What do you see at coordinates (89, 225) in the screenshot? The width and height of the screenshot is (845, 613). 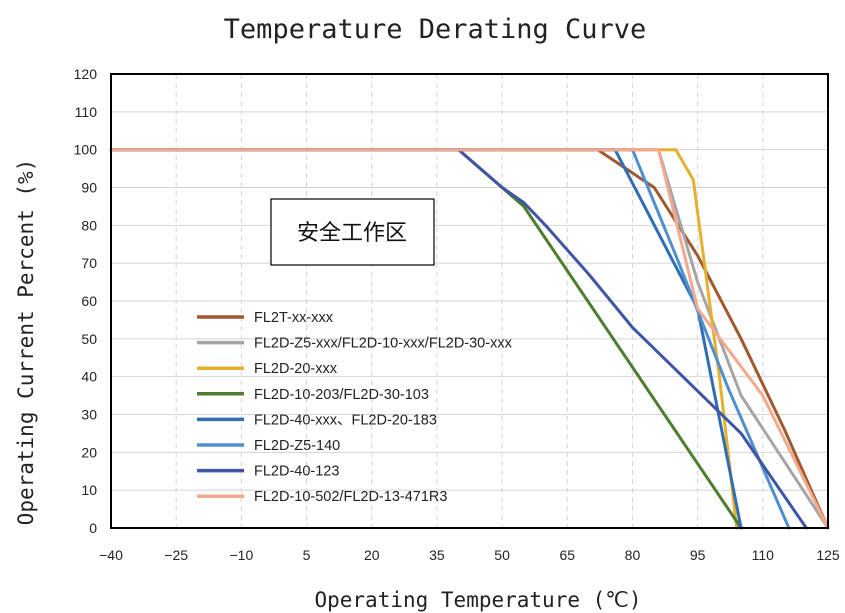 I see `y-tick-label: 80` at bounding box center [89, 225].